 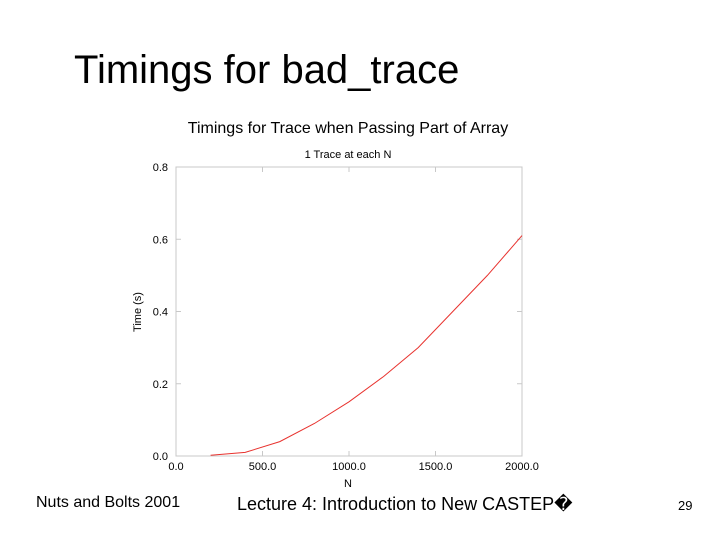 What do you see at coordinates (160, 168) in the screenshot?
I see `y-tick-label: 0.8` at bounding box center [160, 168].